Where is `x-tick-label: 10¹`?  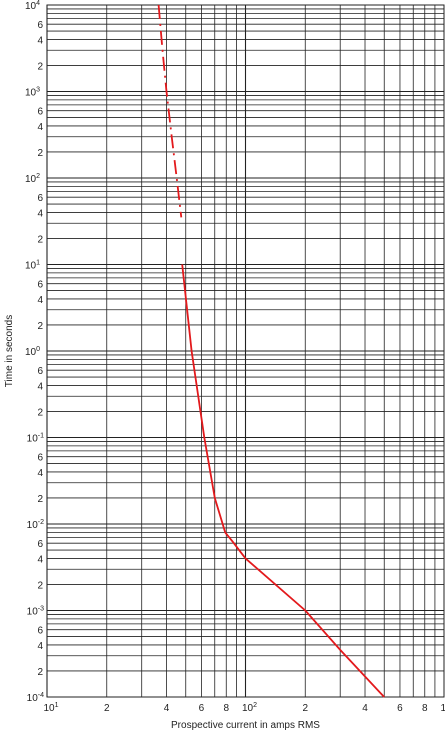
x-tick-label: 10¹ is located at coordinates (50, 708).